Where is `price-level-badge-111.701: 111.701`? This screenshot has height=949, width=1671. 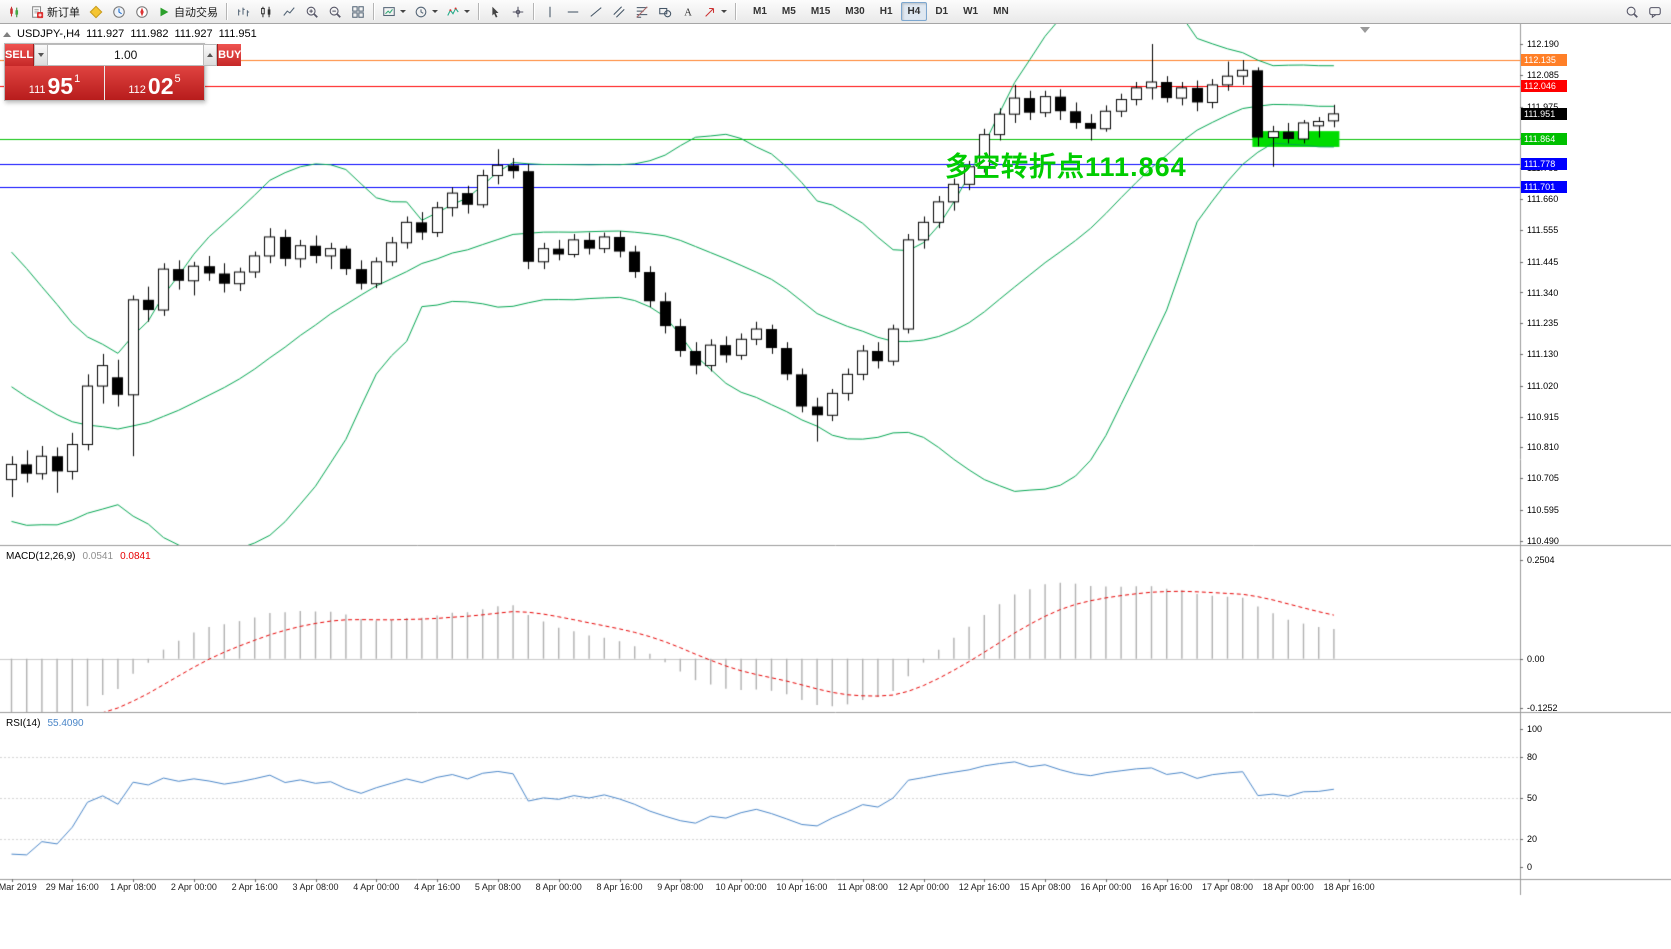
price-level-badge-111.701: 111.701 is located at coordinates (1544, 186).